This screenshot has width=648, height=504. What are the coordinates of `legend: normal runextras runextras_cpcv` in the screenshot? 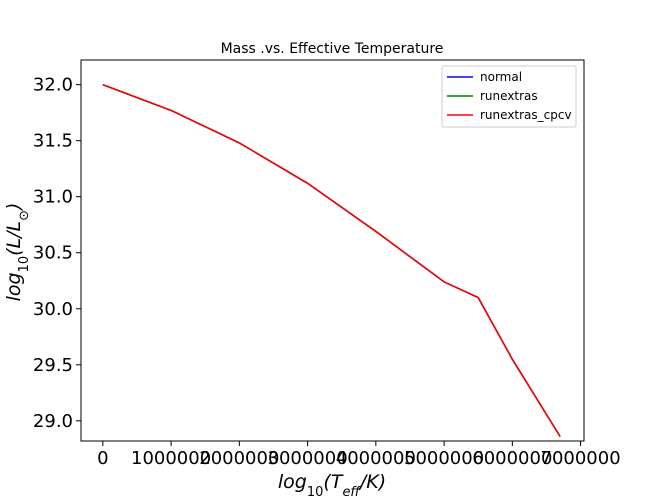 It's located at (509, 96).